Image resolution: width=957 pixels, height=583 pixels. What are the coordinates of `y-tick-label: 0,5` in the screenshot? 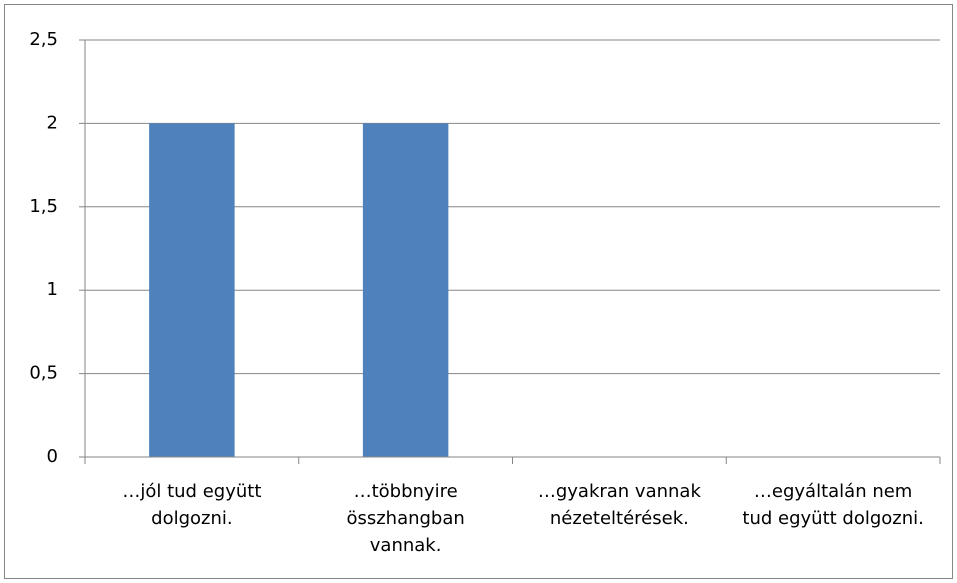 It's located at (43, 373).